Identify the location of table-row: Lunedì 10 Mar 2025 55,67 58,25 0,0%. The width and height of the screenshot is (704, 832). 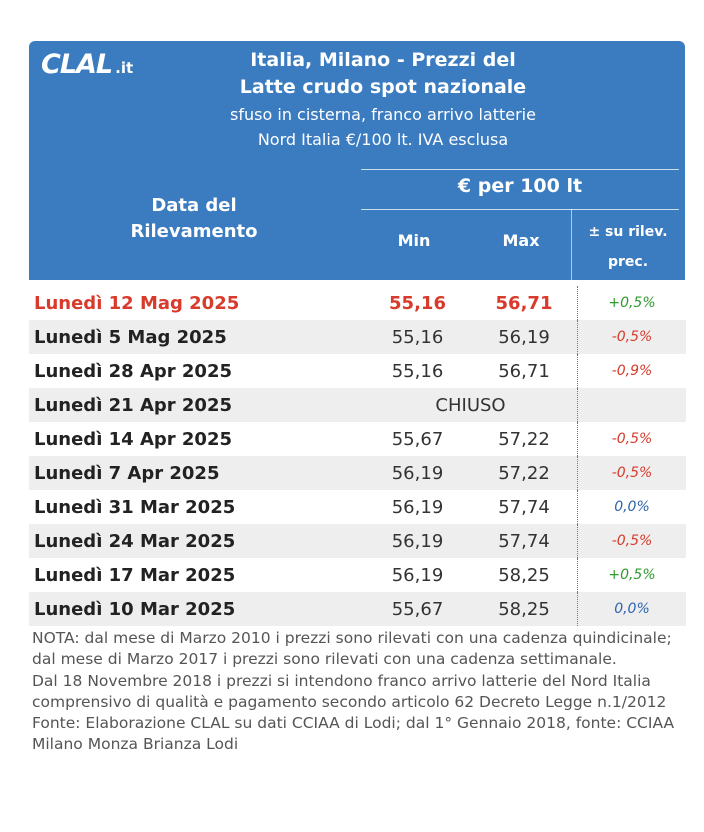
(357, 609).